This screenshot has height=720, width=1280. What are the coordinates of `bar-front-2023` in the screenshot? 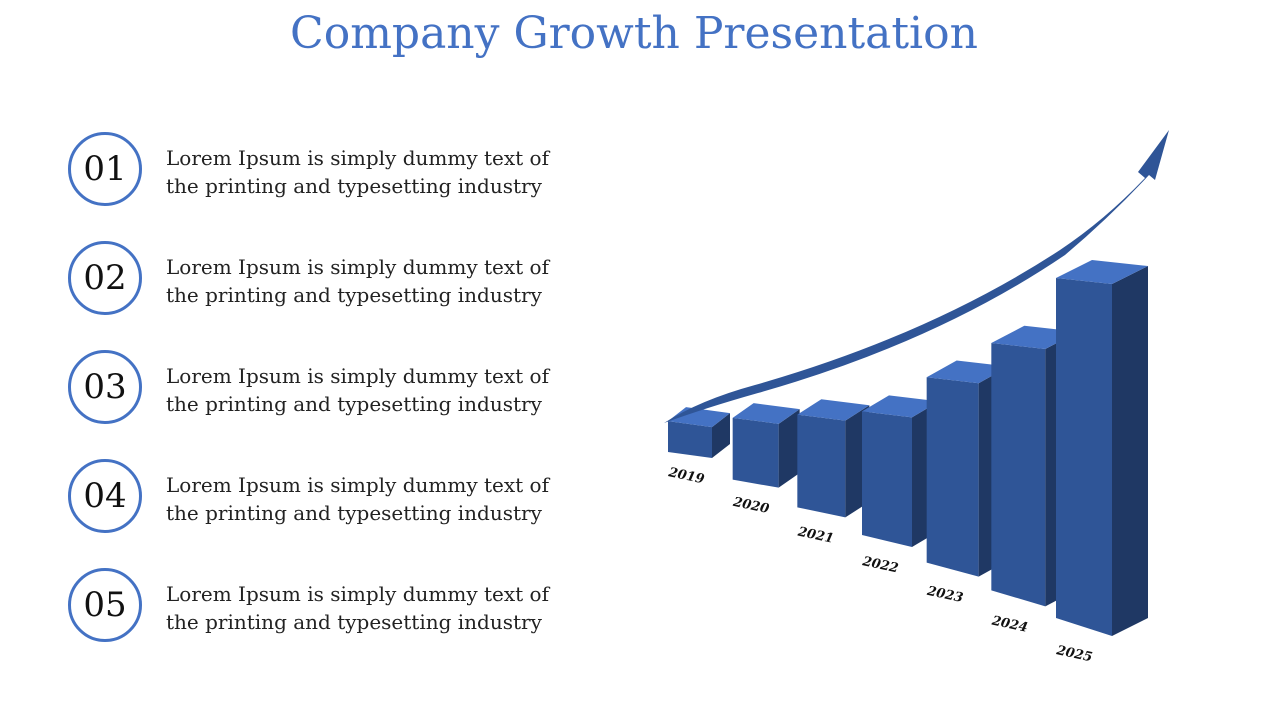 It's located at (952, 477).